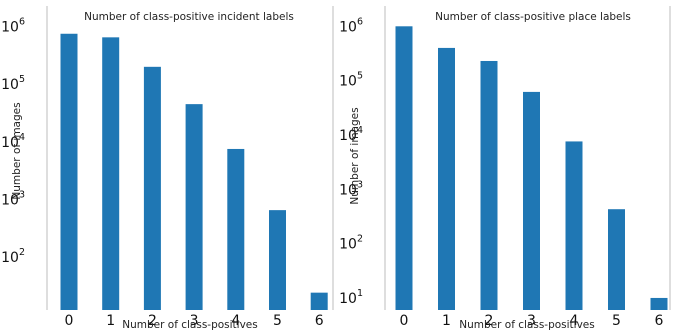  What do you see at coordinates (533, 17) in the screenshot?
I see `chart-title: Number of class-positive place labels` at bounding box center [533, 17].